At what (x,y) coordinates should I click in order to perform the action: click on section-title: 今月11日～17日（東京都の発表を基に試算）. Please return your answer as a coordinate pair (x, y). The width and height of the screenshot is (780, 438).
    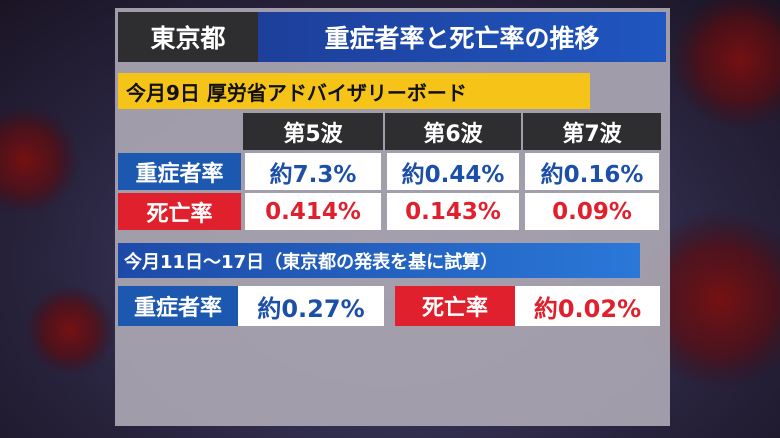
    Looking at the image, I should click on (379, 260).